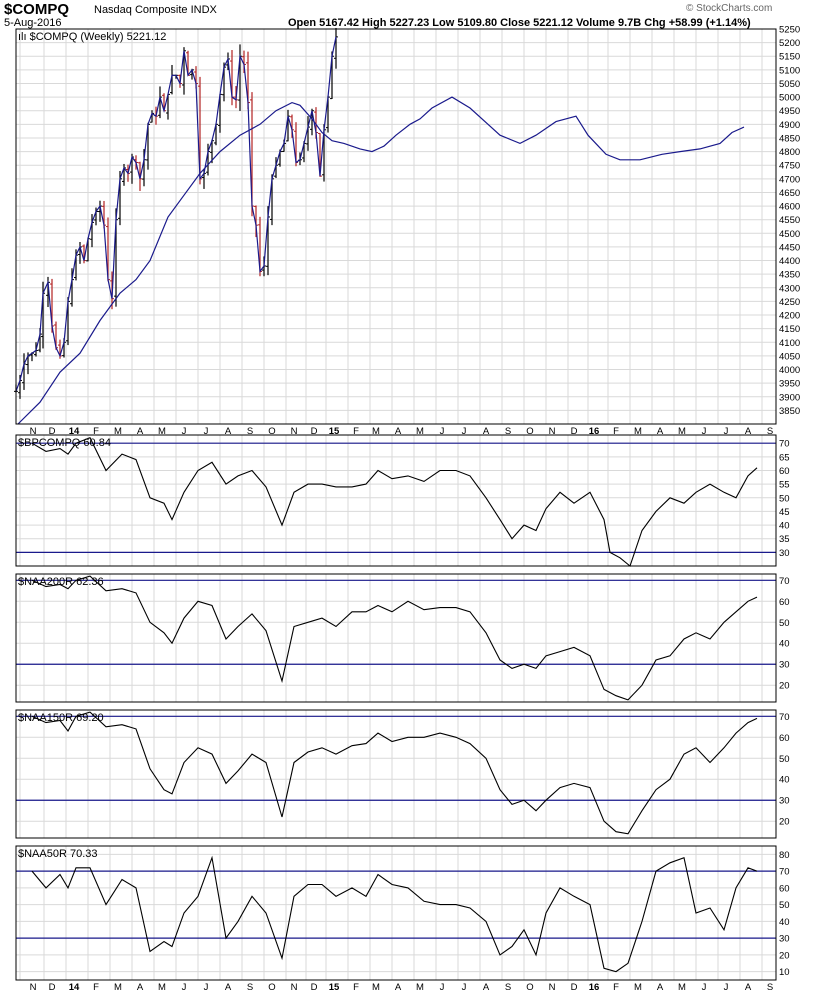 The image size is (820, 1000). Describe the element at coordinates (789, 261) in the screenshot. I see `y-tick-label: 4400` at that location.